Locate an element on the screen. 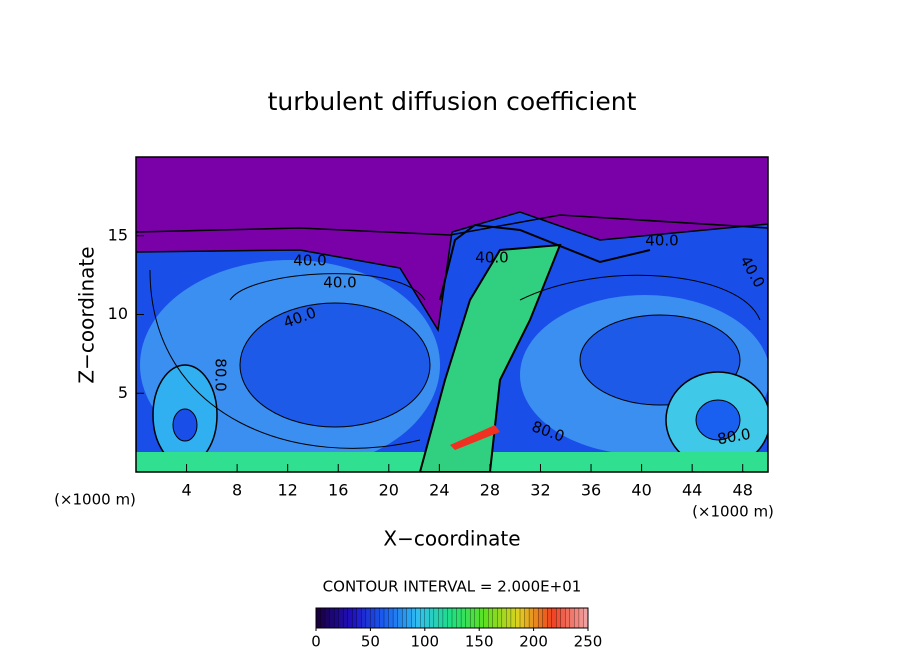  x-tick-label: 12 is located at coordinates (288, 490).